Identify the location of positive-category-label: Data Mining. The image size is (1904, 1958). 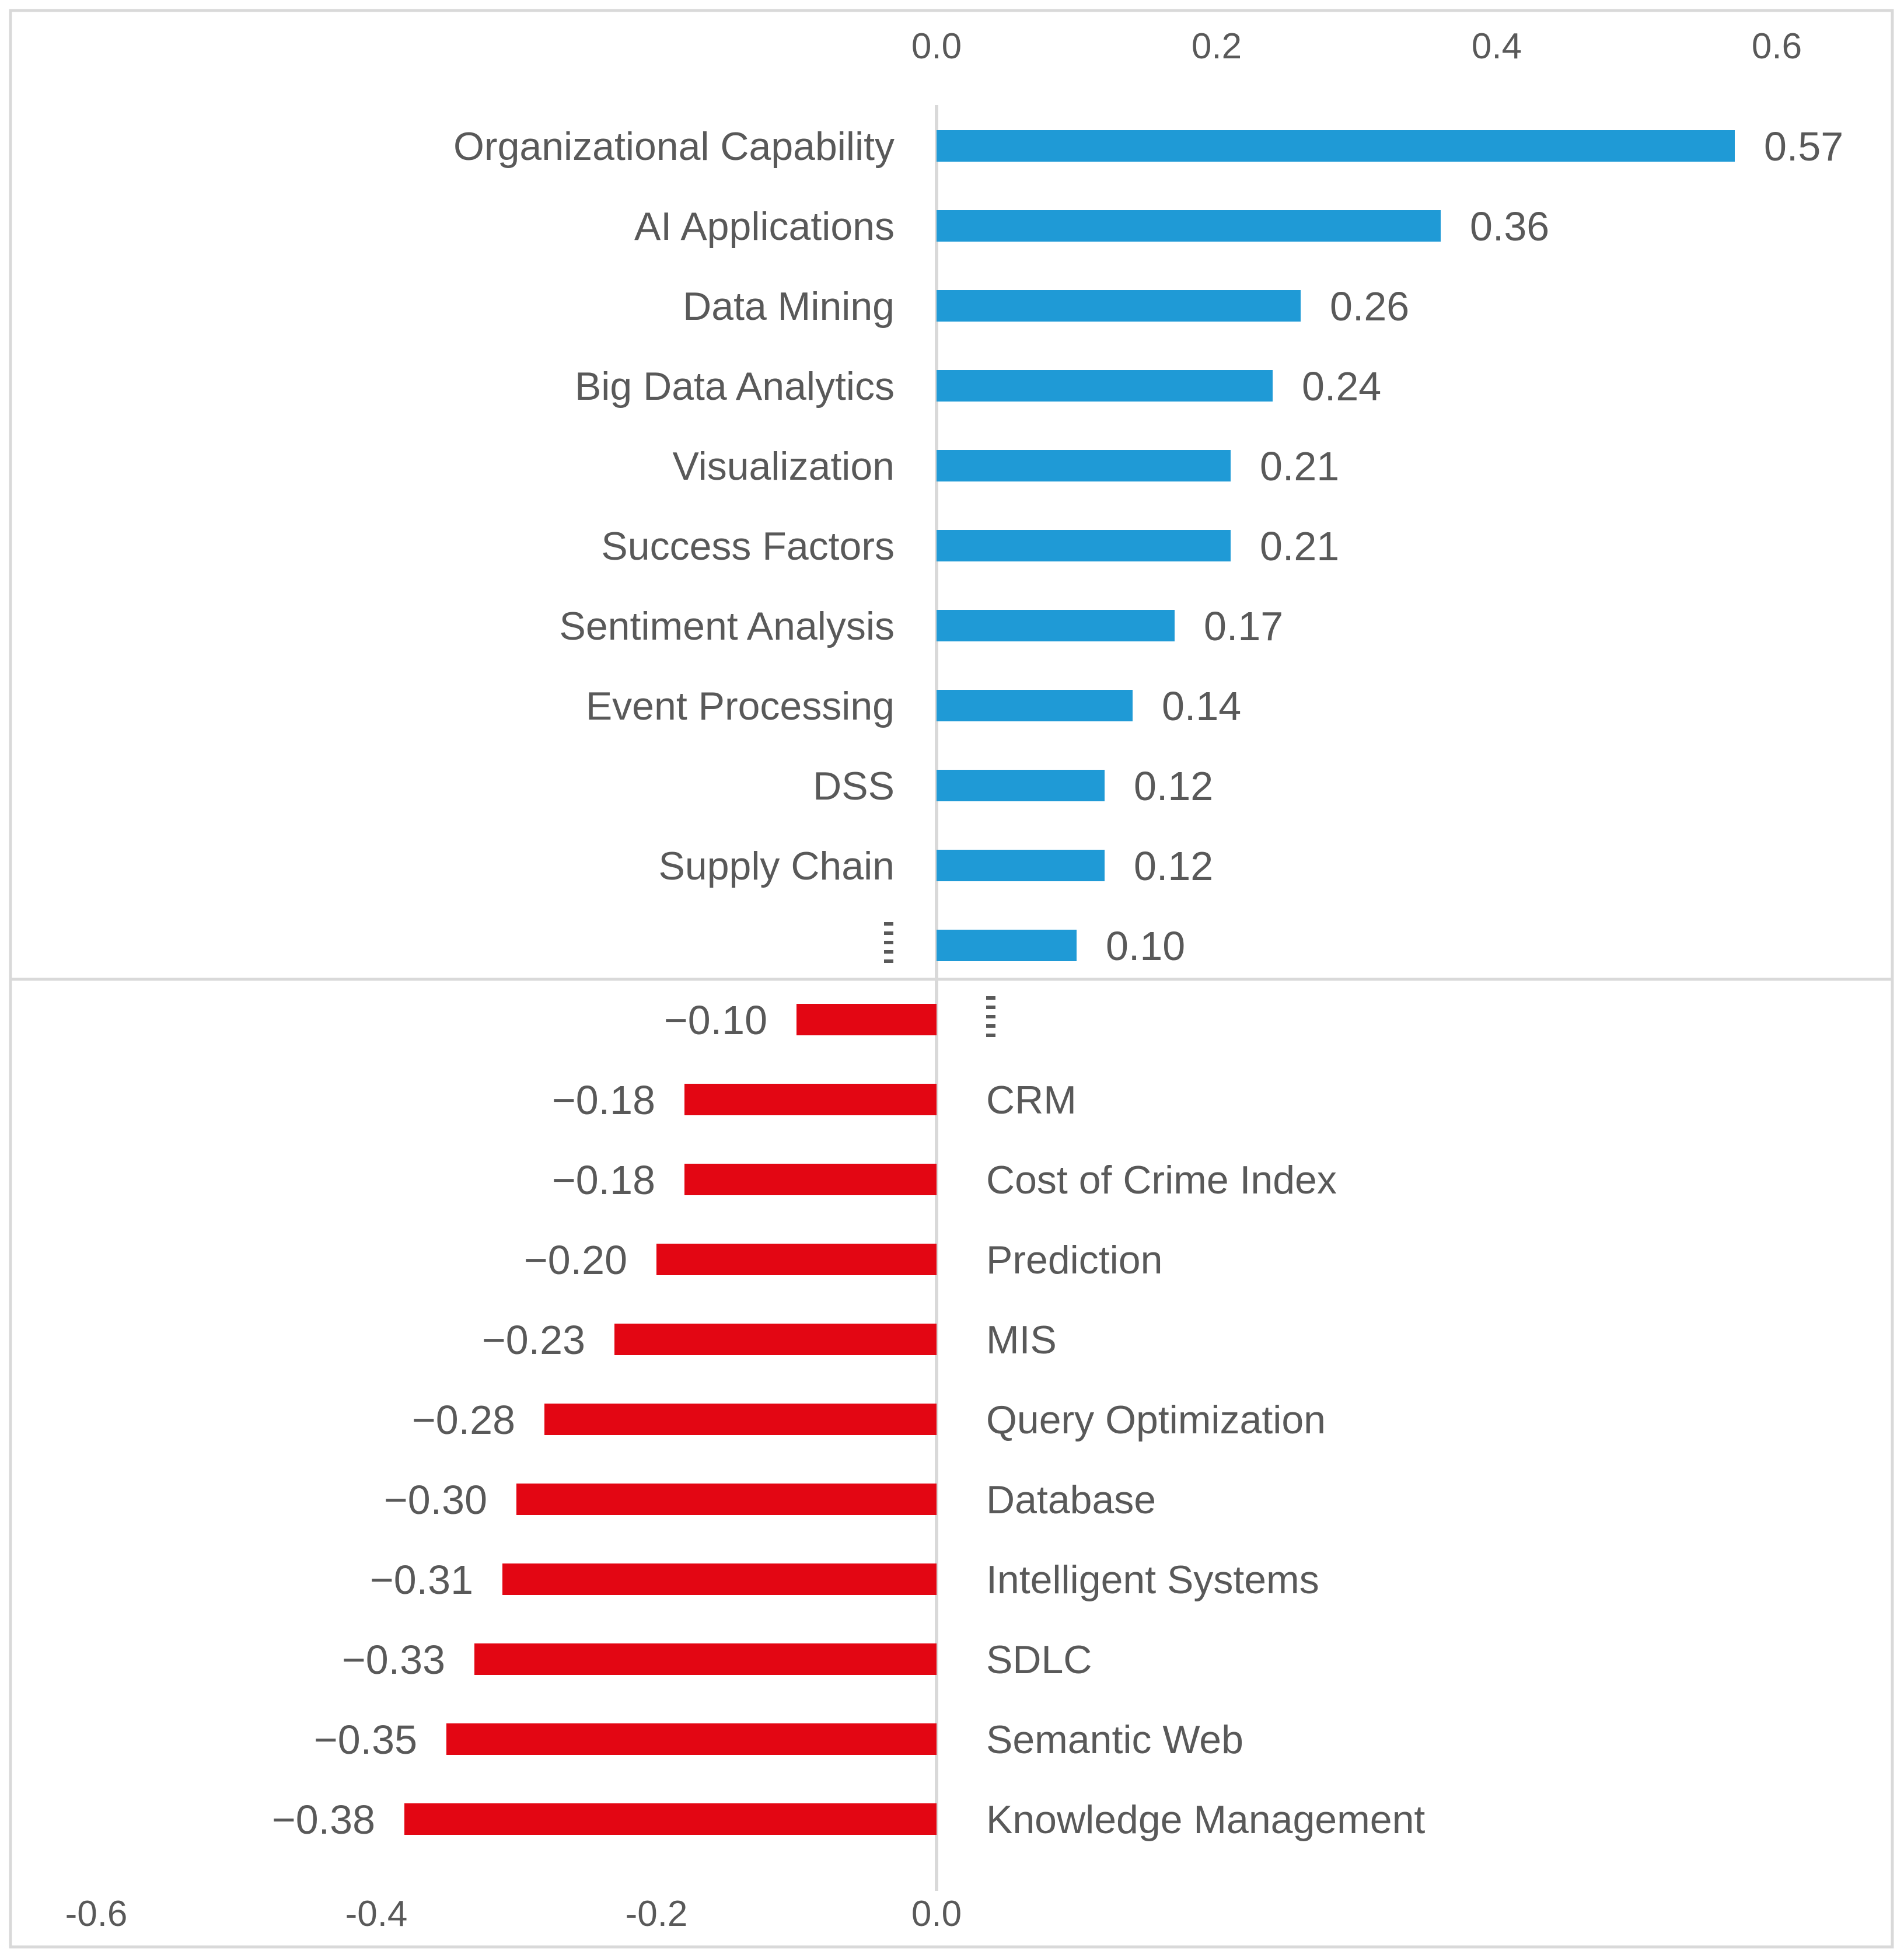
(789, 306).